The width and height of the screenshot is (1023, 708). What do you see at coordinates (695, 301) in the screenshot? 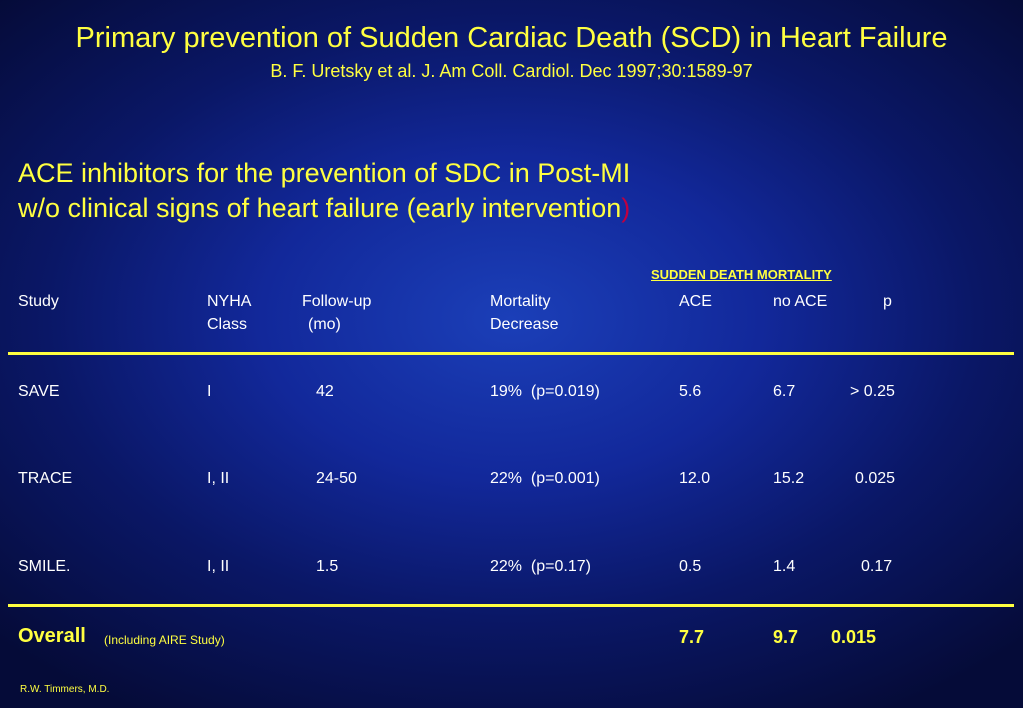
I see `col-header-ace: ACE` at bounding box center [695, 301].